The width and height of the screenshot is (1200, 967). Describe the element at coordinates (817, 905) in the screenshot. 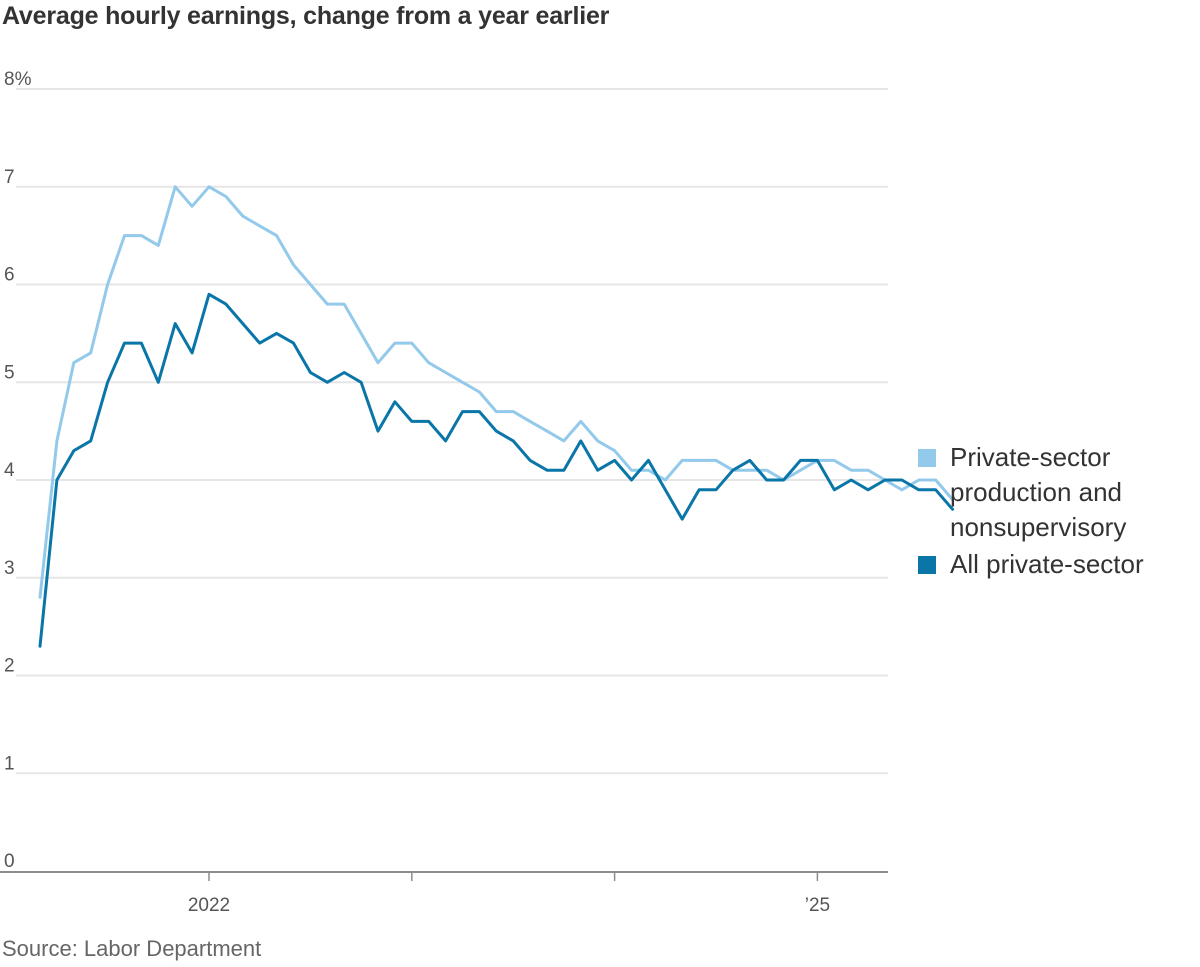

I see `x-tick-label: ’25` at that location.